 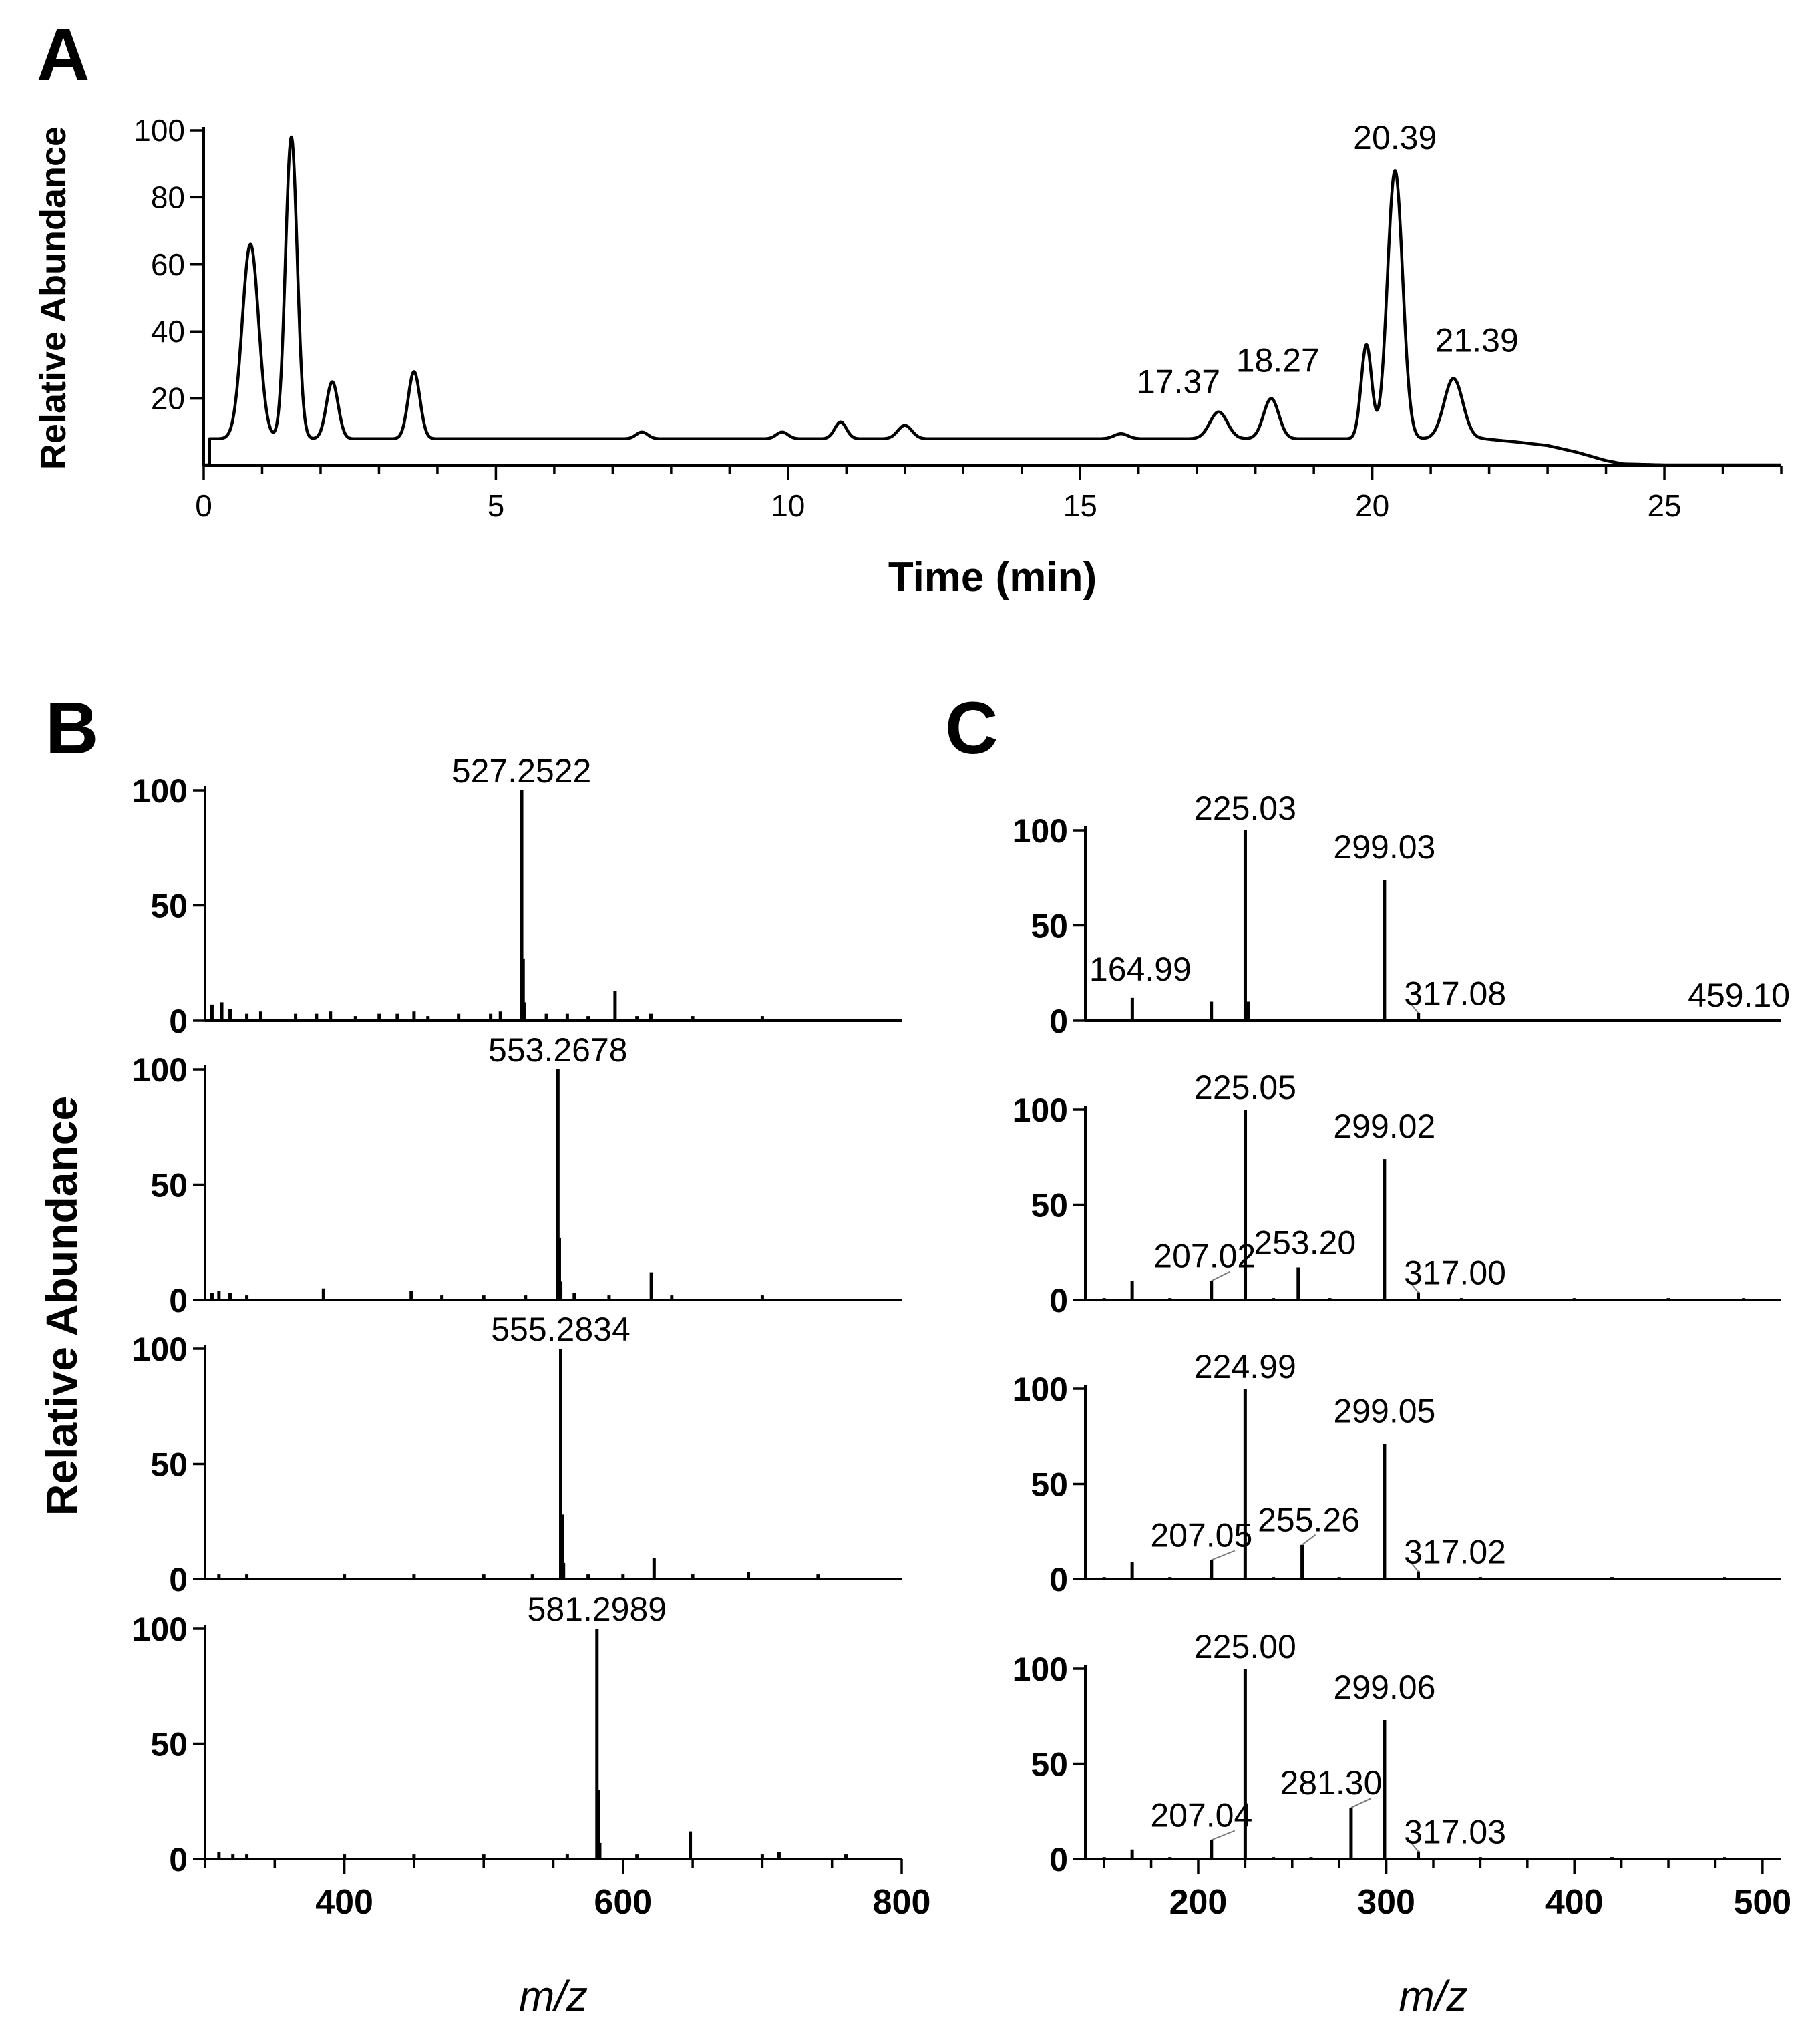 I want to click on peak-label: 207.04, so click(x=1201, y=1815).